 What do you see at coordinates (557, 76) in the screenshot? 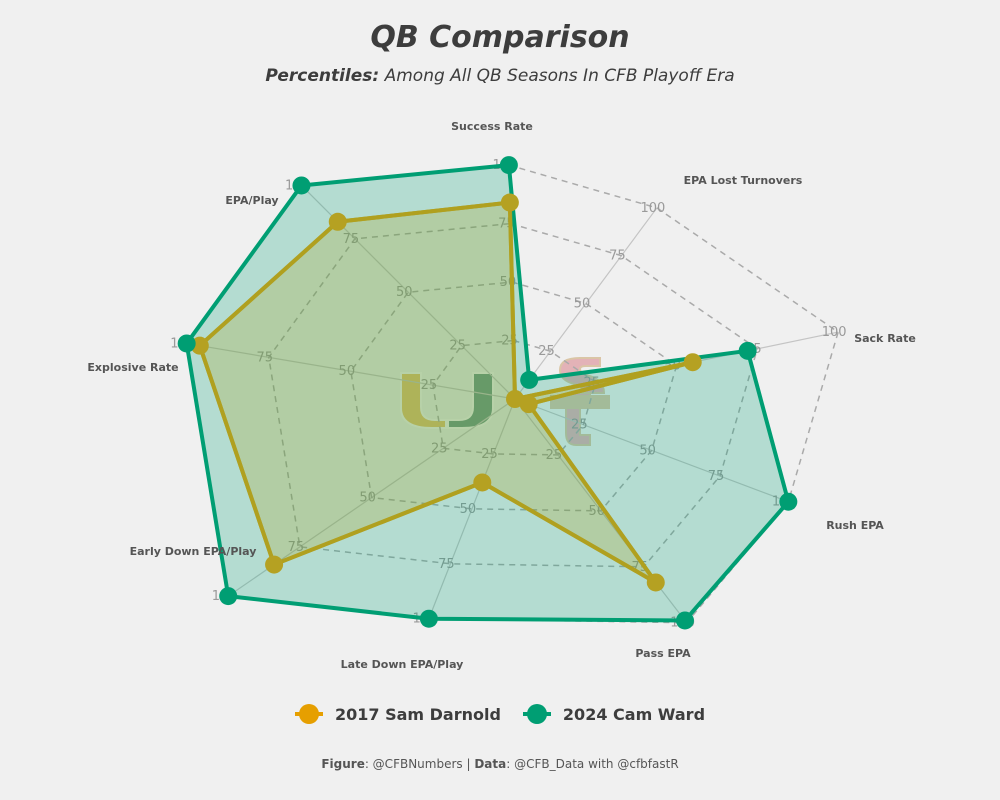
I see `subtitle-rest: Among All QB Seasons In CFB Playoff Era` at bounding box center [557, 76].